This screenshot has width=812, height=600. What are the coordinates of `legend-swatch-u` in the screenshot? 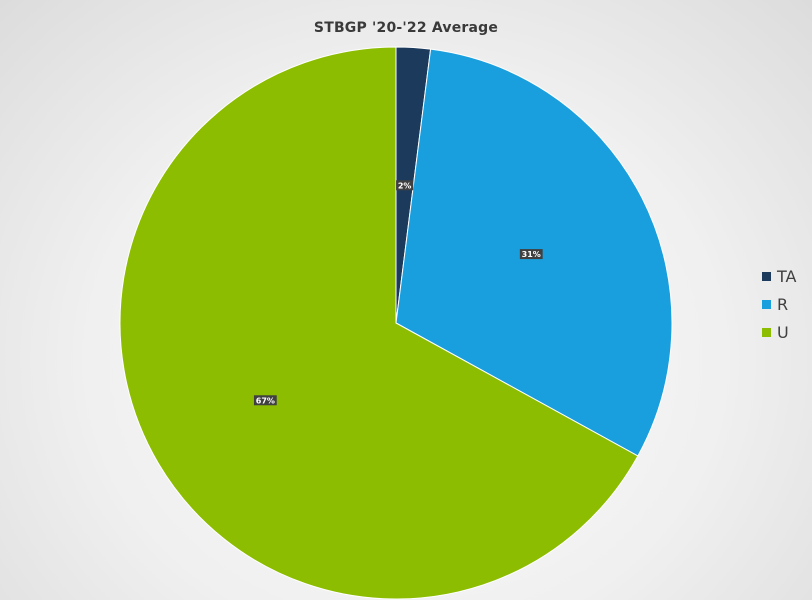 It's located at (766, 332).